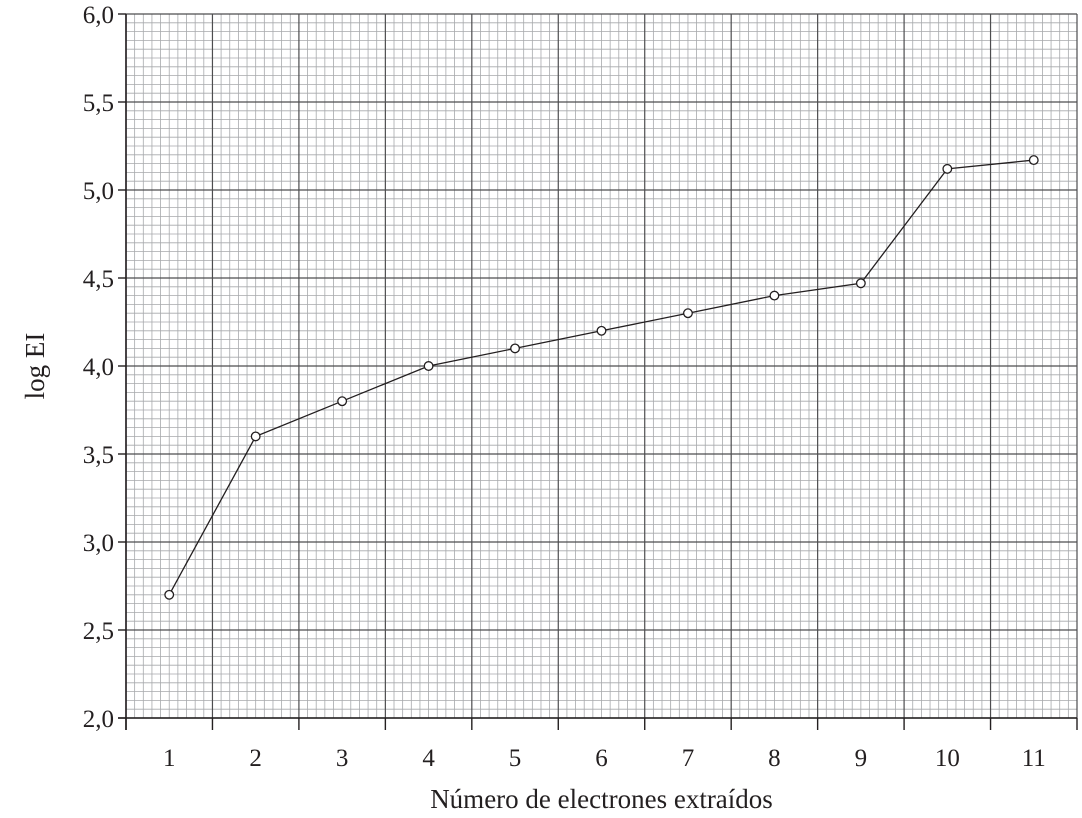 This screenshot has width=1082, height=818. Describe the element at coordinates (169, 758) in the screenshot. I see `x-tick-label: 1` at that location.